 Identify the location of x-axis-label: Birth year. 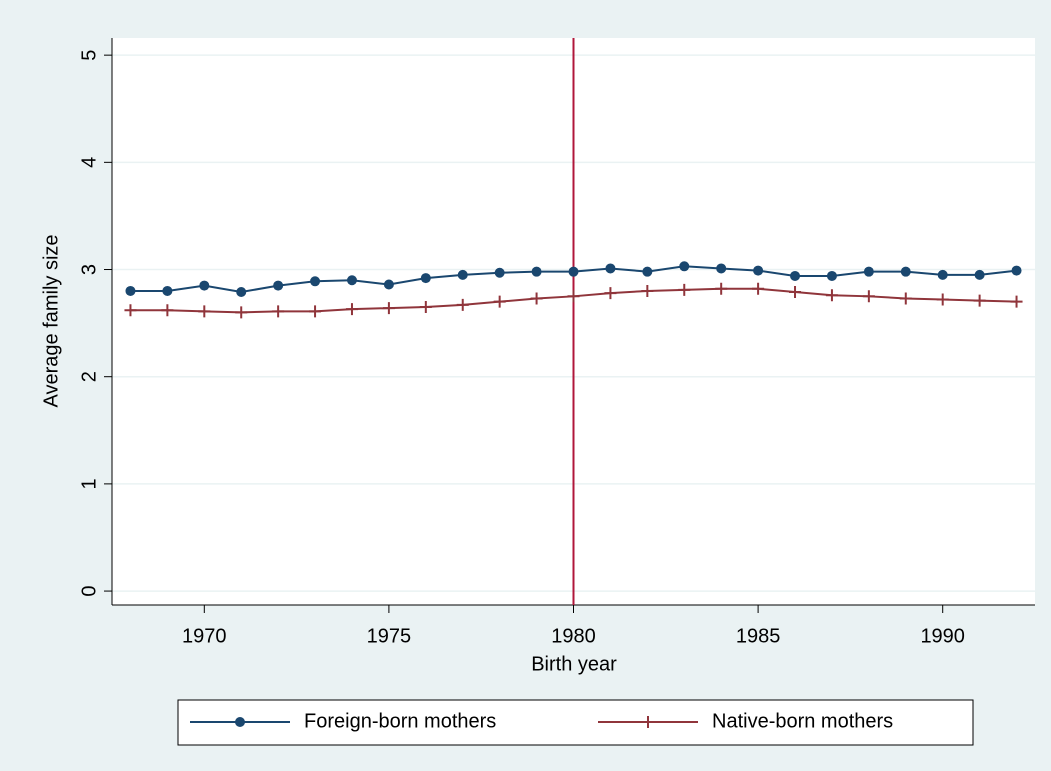
(574, 664).